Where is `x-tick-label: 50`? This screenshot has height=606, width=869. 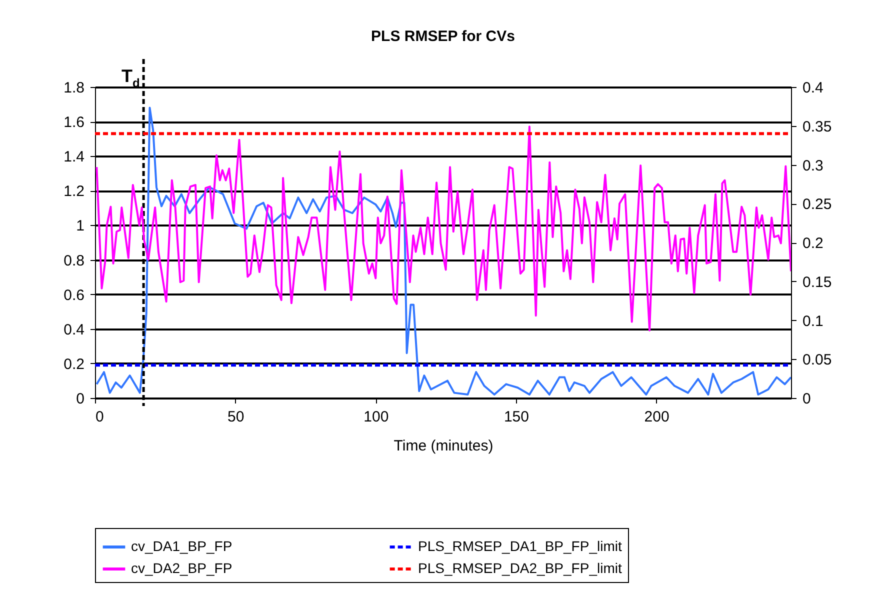 x-tick-label: 50 is located at coordinates (235, 417).